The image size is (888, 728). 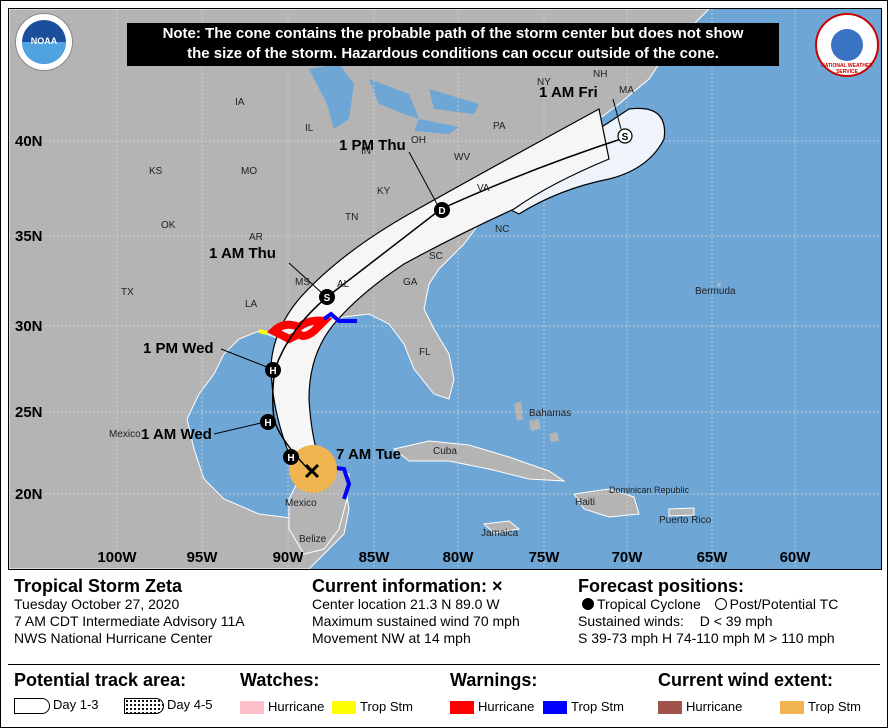 I want to click on svg-text: KS, so click(x=156, y=171).